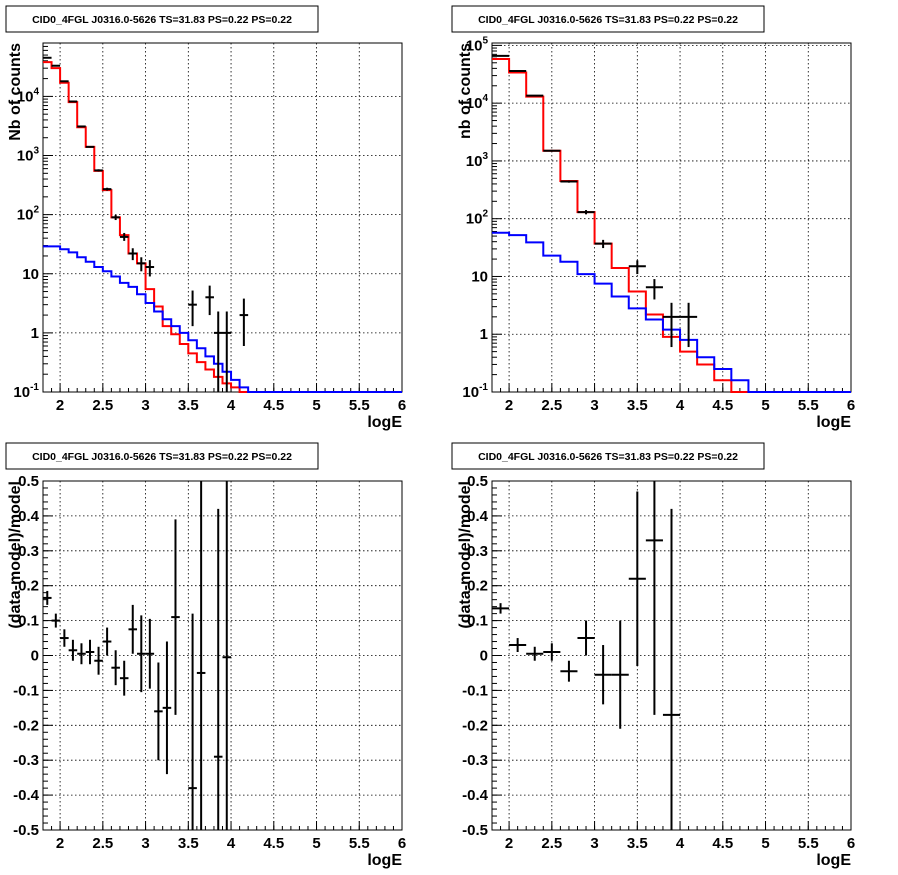  Describe the element at coordinates (833, 860) in the screenshot. I see `x-axis-label: logE` at that location.